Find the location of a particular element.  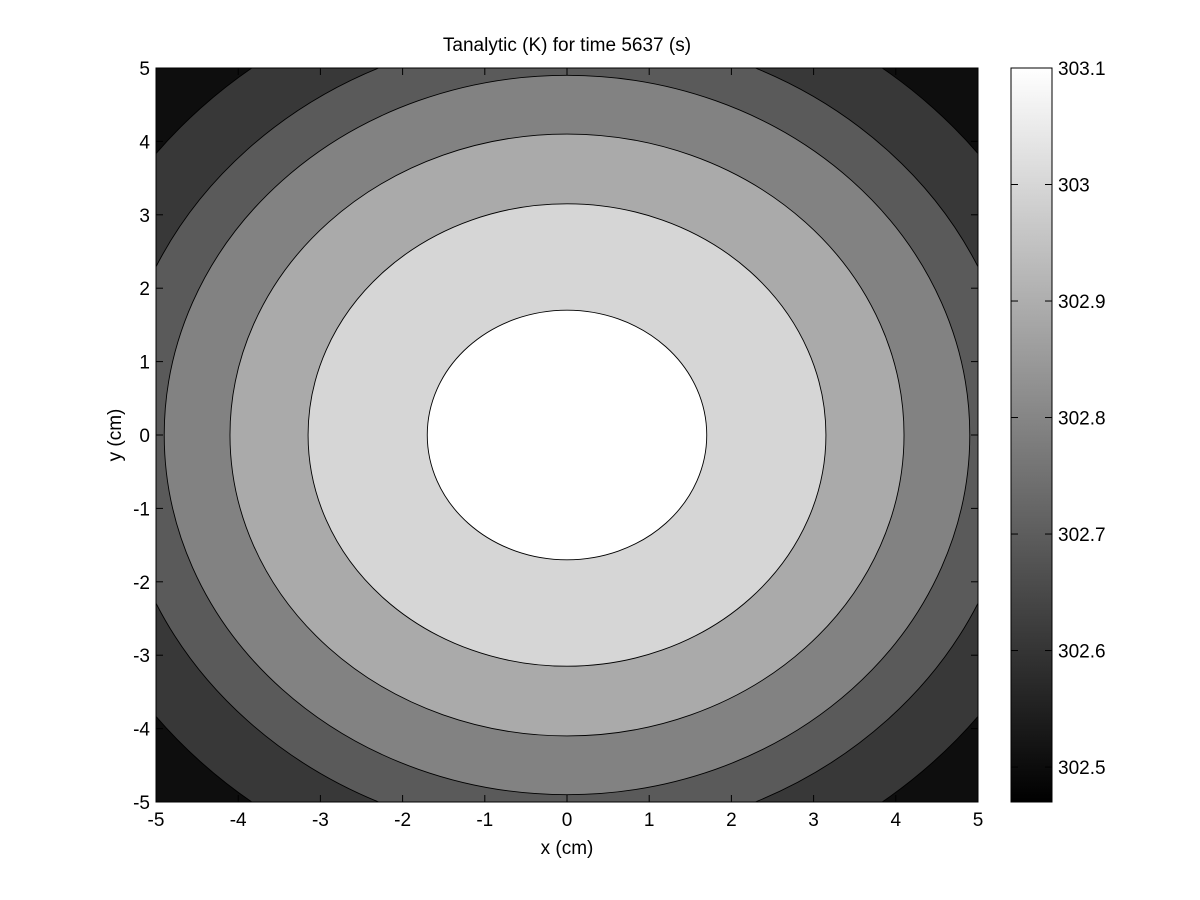

y-tick-label: 1 is located at coordinates (144, 363).